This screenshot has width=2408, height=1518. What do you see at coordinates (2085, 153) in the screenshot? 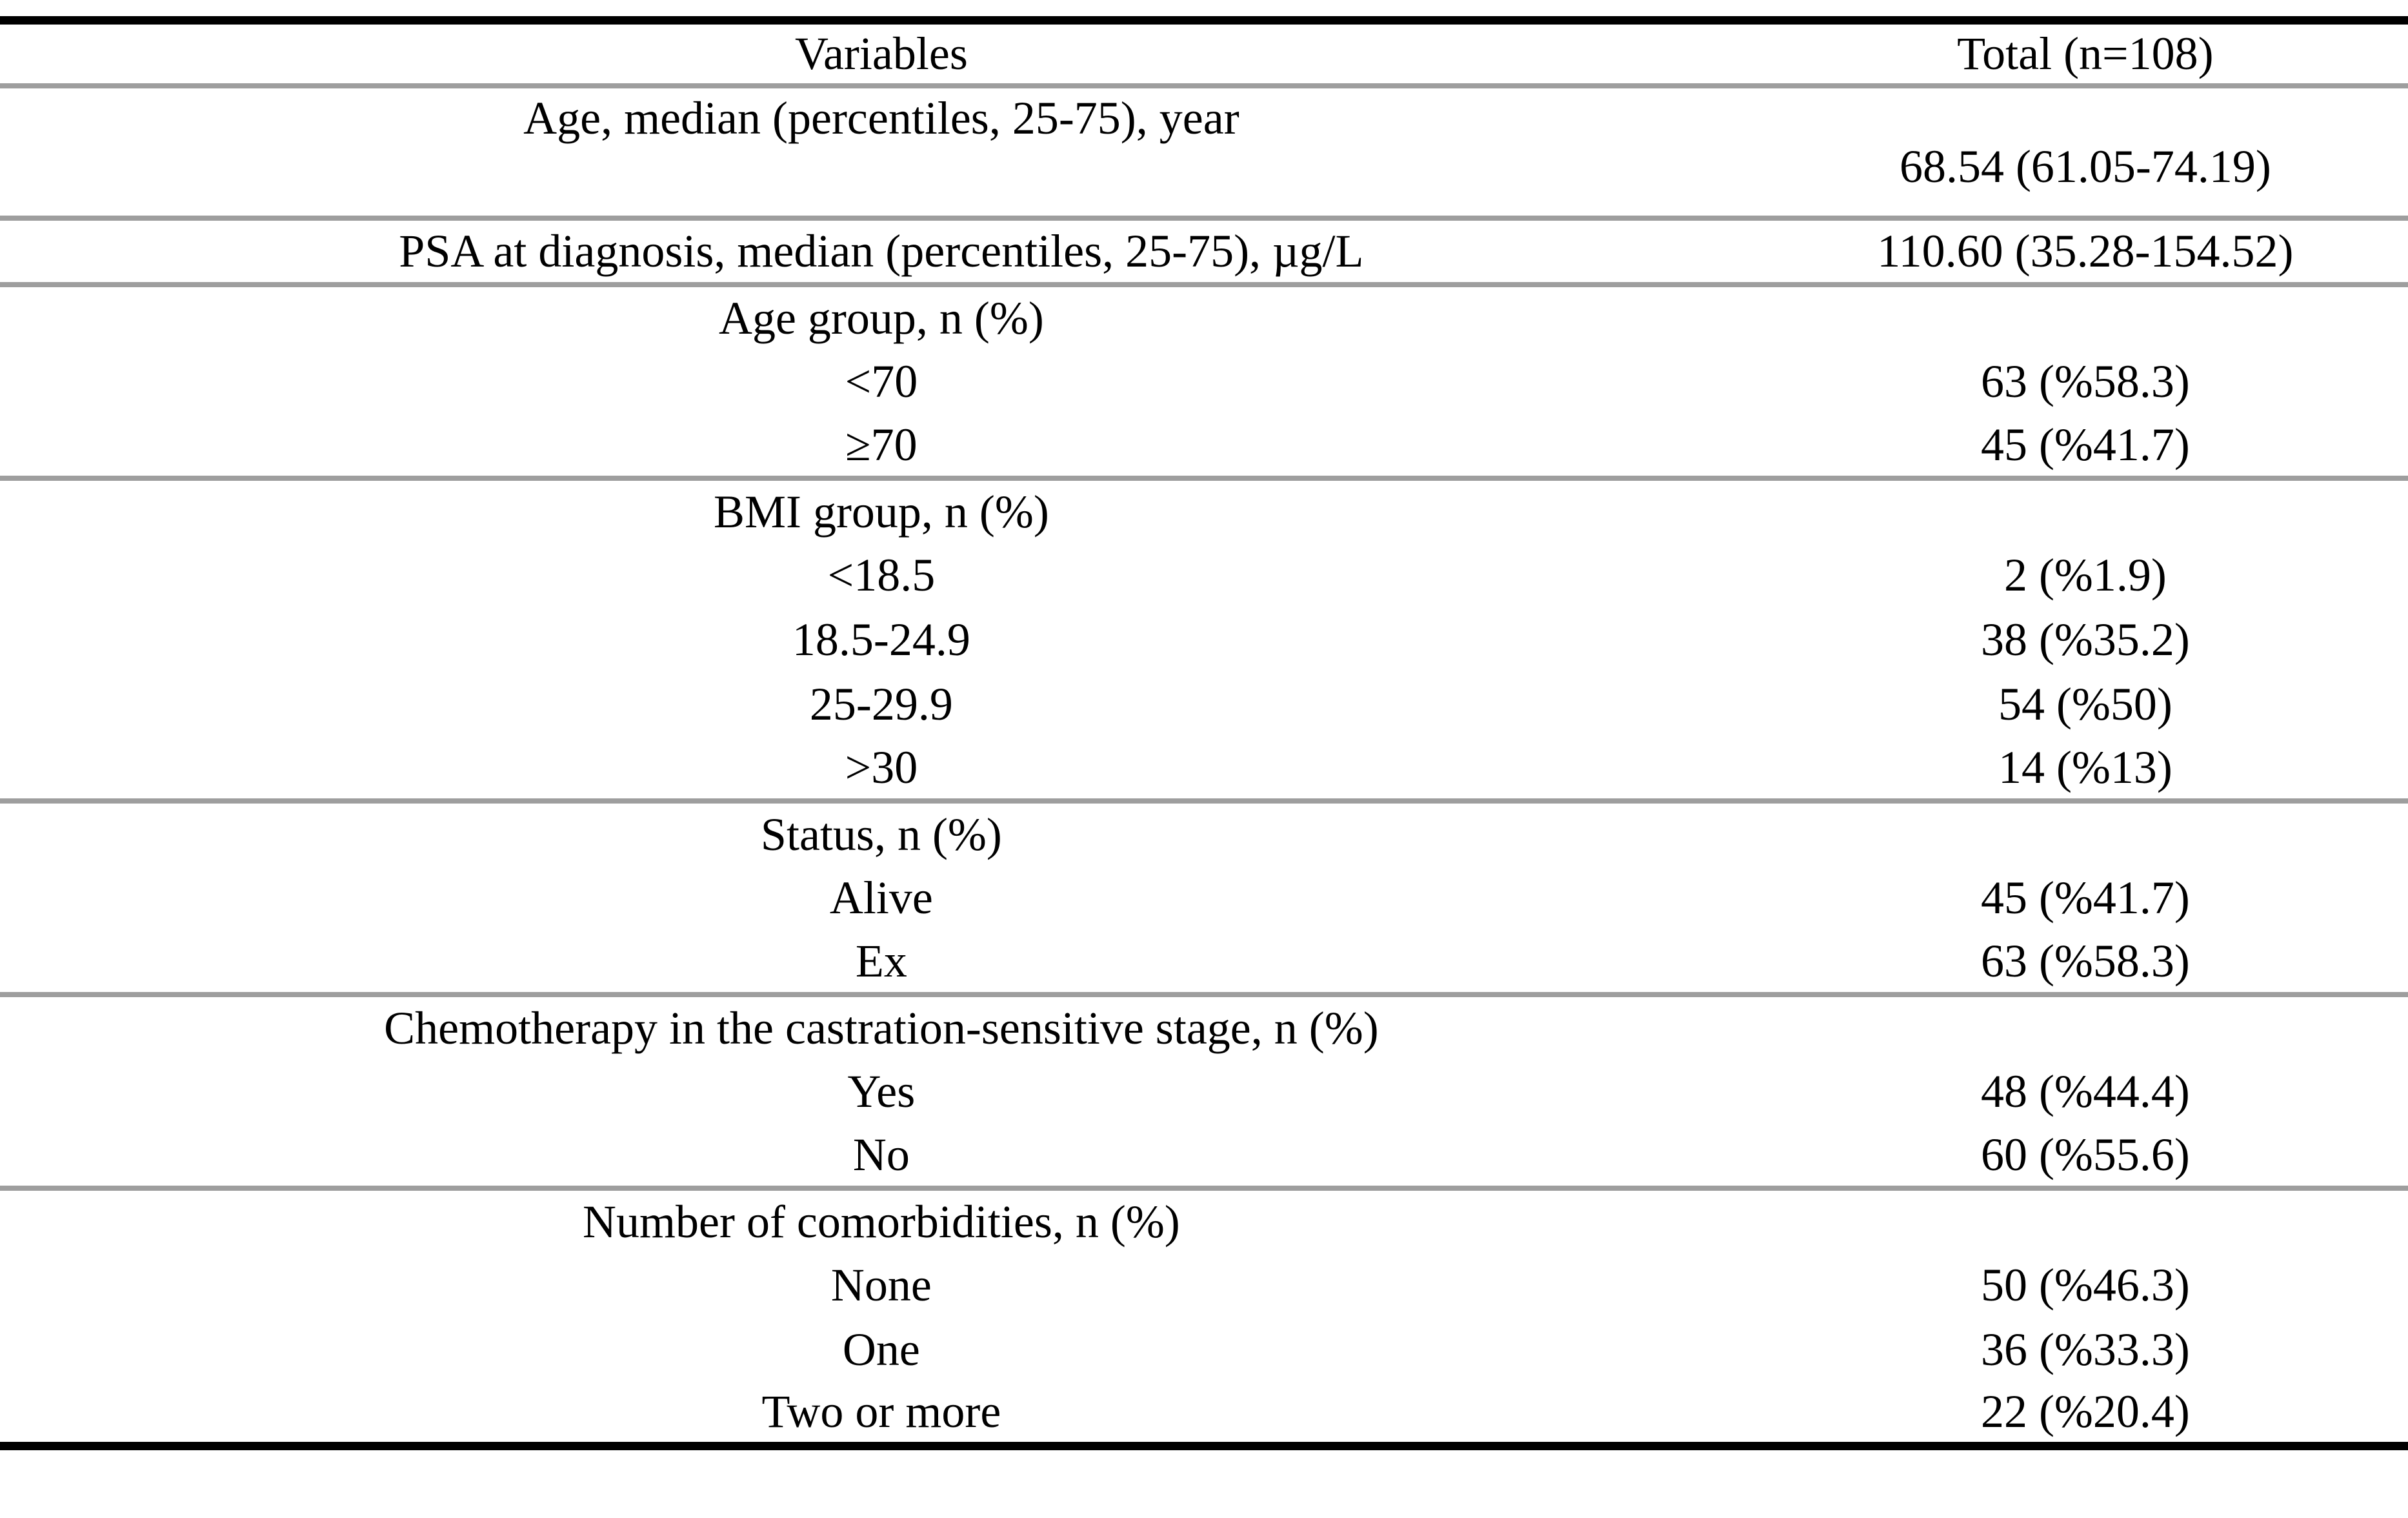
I see `total-value: 68.54 (61.05-74.19)` at bounding box center [2085, 153].